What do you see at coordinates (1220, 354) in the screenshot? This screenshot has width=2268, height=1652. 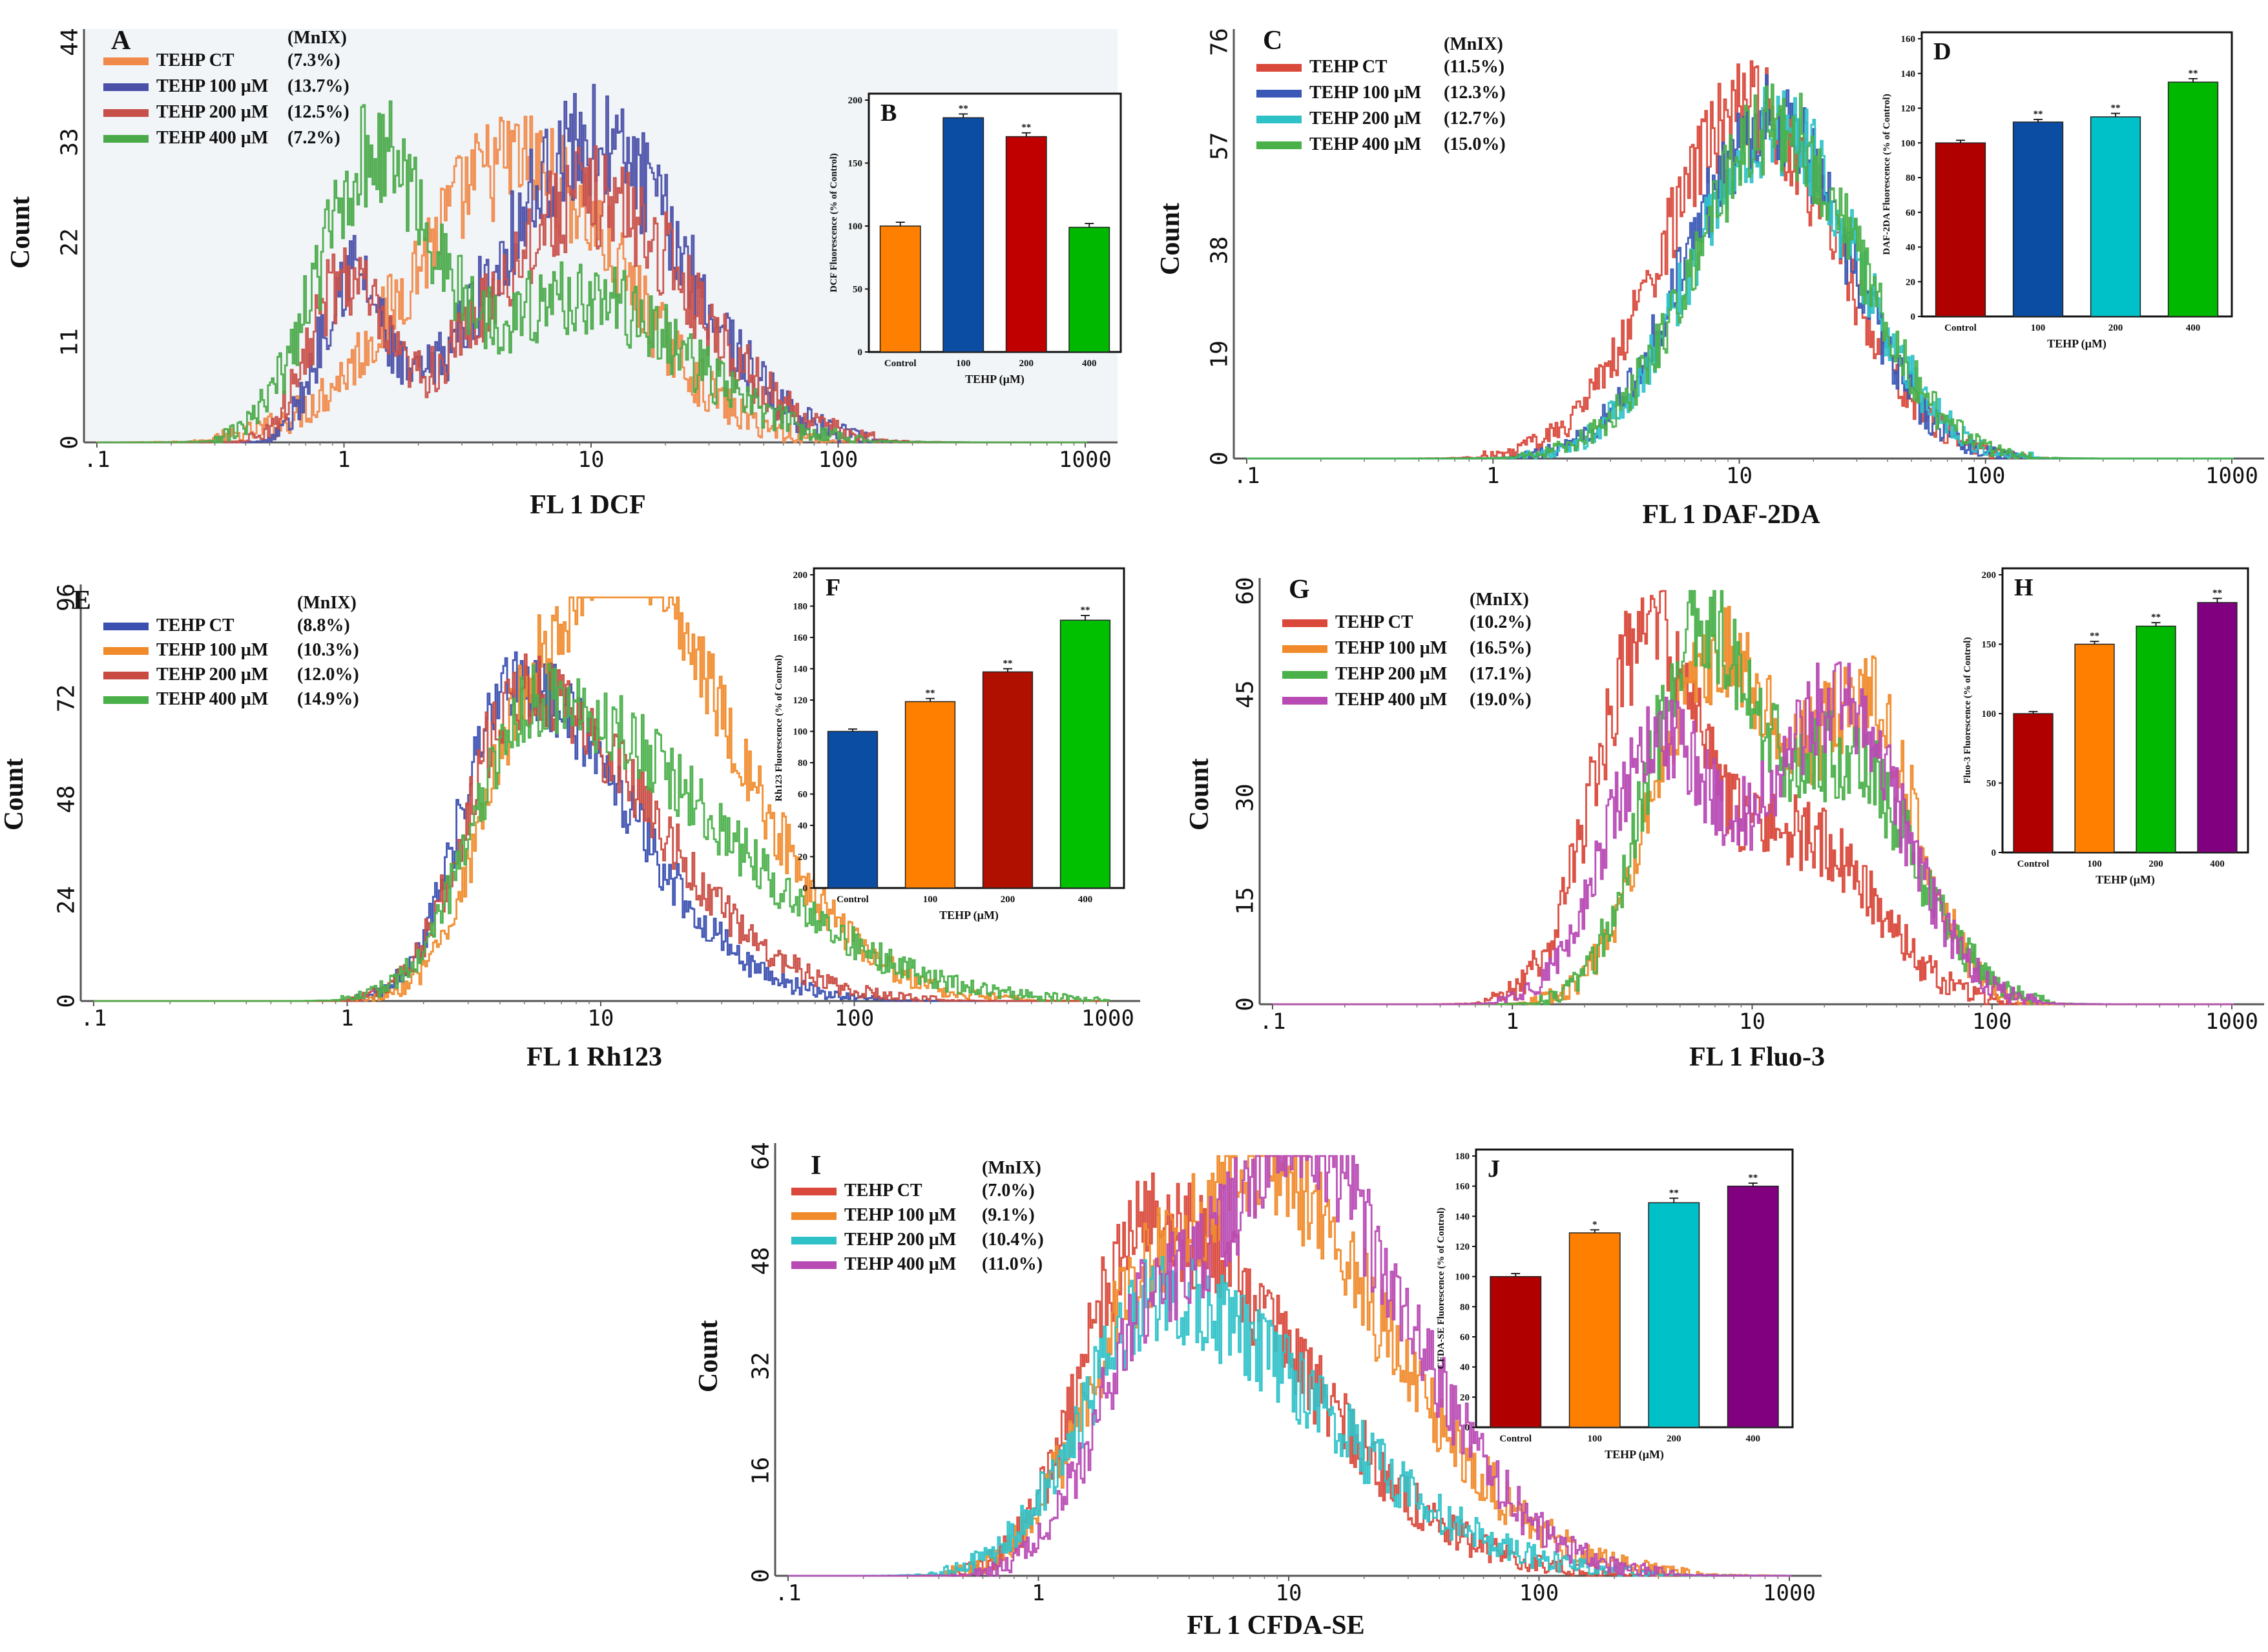 I see `y-tick-label: 19` at bounding box center [1220, 354].